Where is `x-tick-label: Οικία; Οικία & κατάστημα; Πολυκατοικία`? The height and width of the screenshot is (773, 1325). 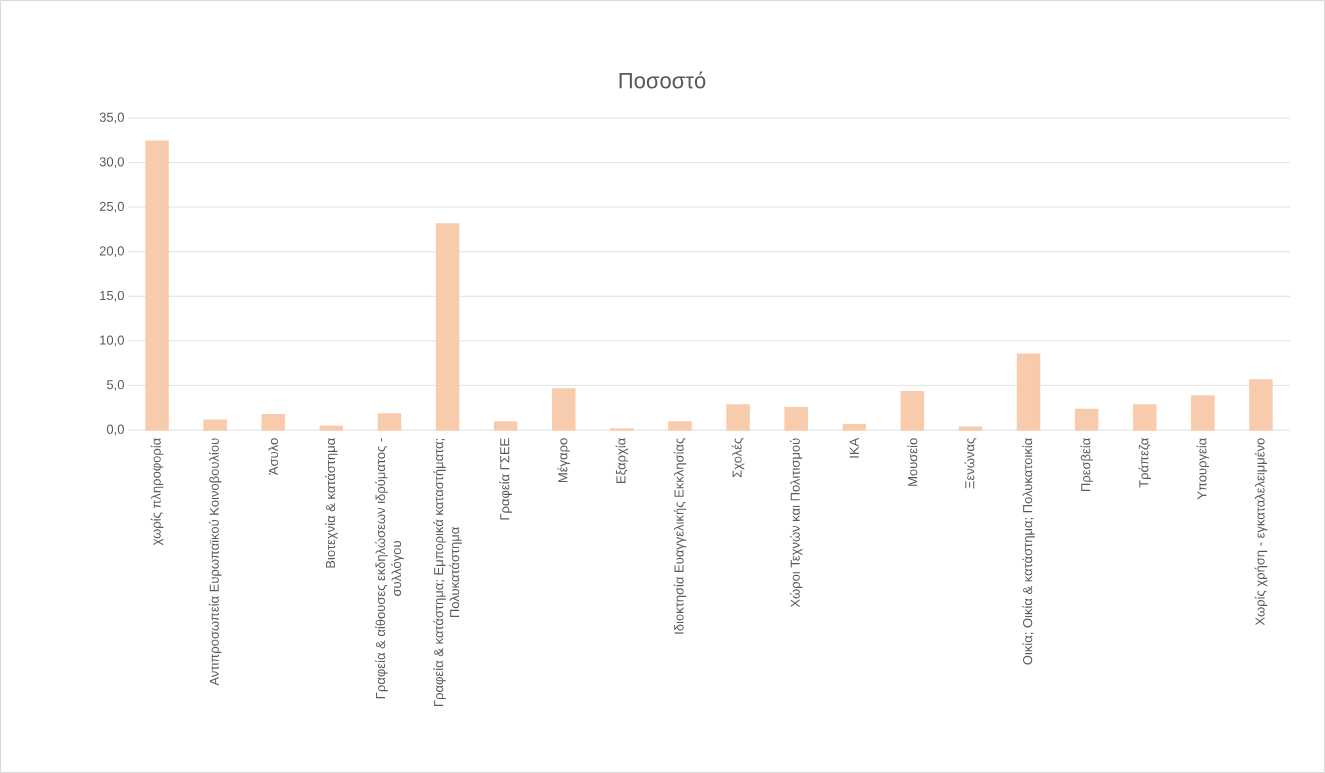 x-tick-label: Οικία; Οικία & κατάστημα; Πολυκατοικία is located at coordinates (1028, 551).